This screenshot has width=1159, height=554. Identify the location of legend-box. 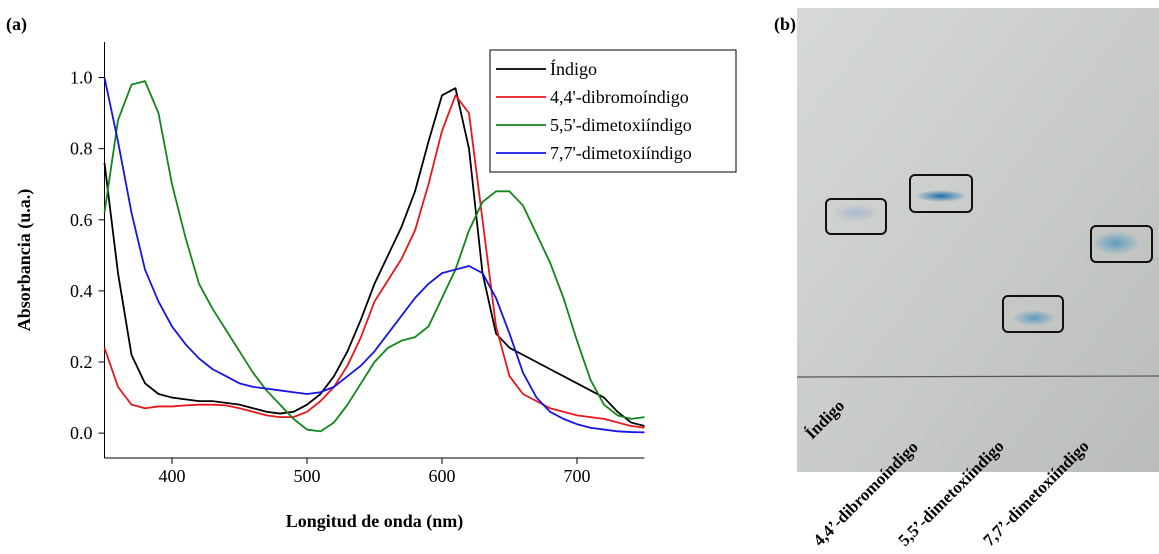
(613, 111).